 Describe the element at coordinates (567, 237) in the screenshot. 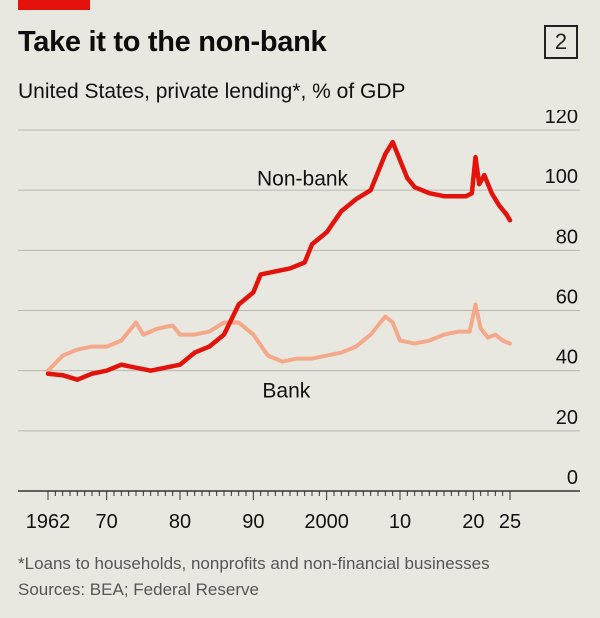

I see `y-tick-label: 80` at that location.